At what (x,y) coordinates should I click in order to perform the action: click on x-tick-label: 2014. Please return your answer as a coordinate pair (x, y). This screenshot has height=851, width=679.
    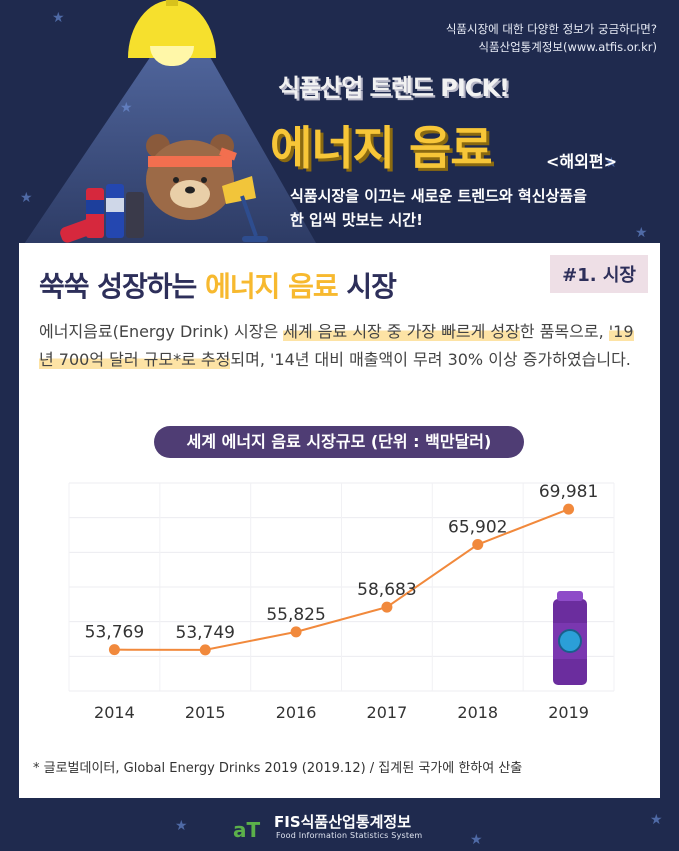
    Looking at the image, I should click on (114, 712).